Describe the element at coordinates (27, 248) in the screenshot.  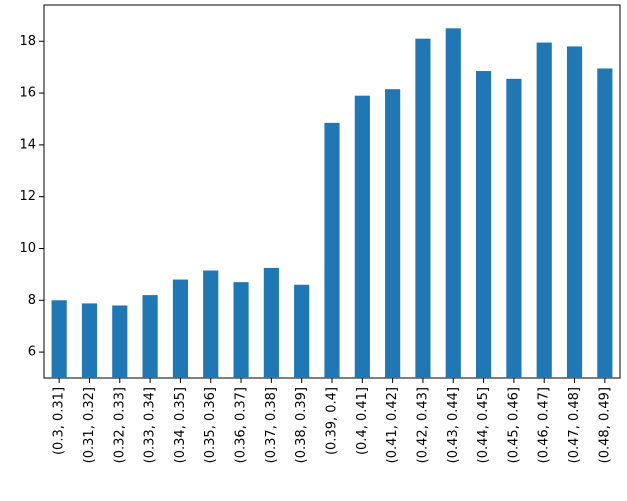
I see `y-tick-label: 10` at that location.